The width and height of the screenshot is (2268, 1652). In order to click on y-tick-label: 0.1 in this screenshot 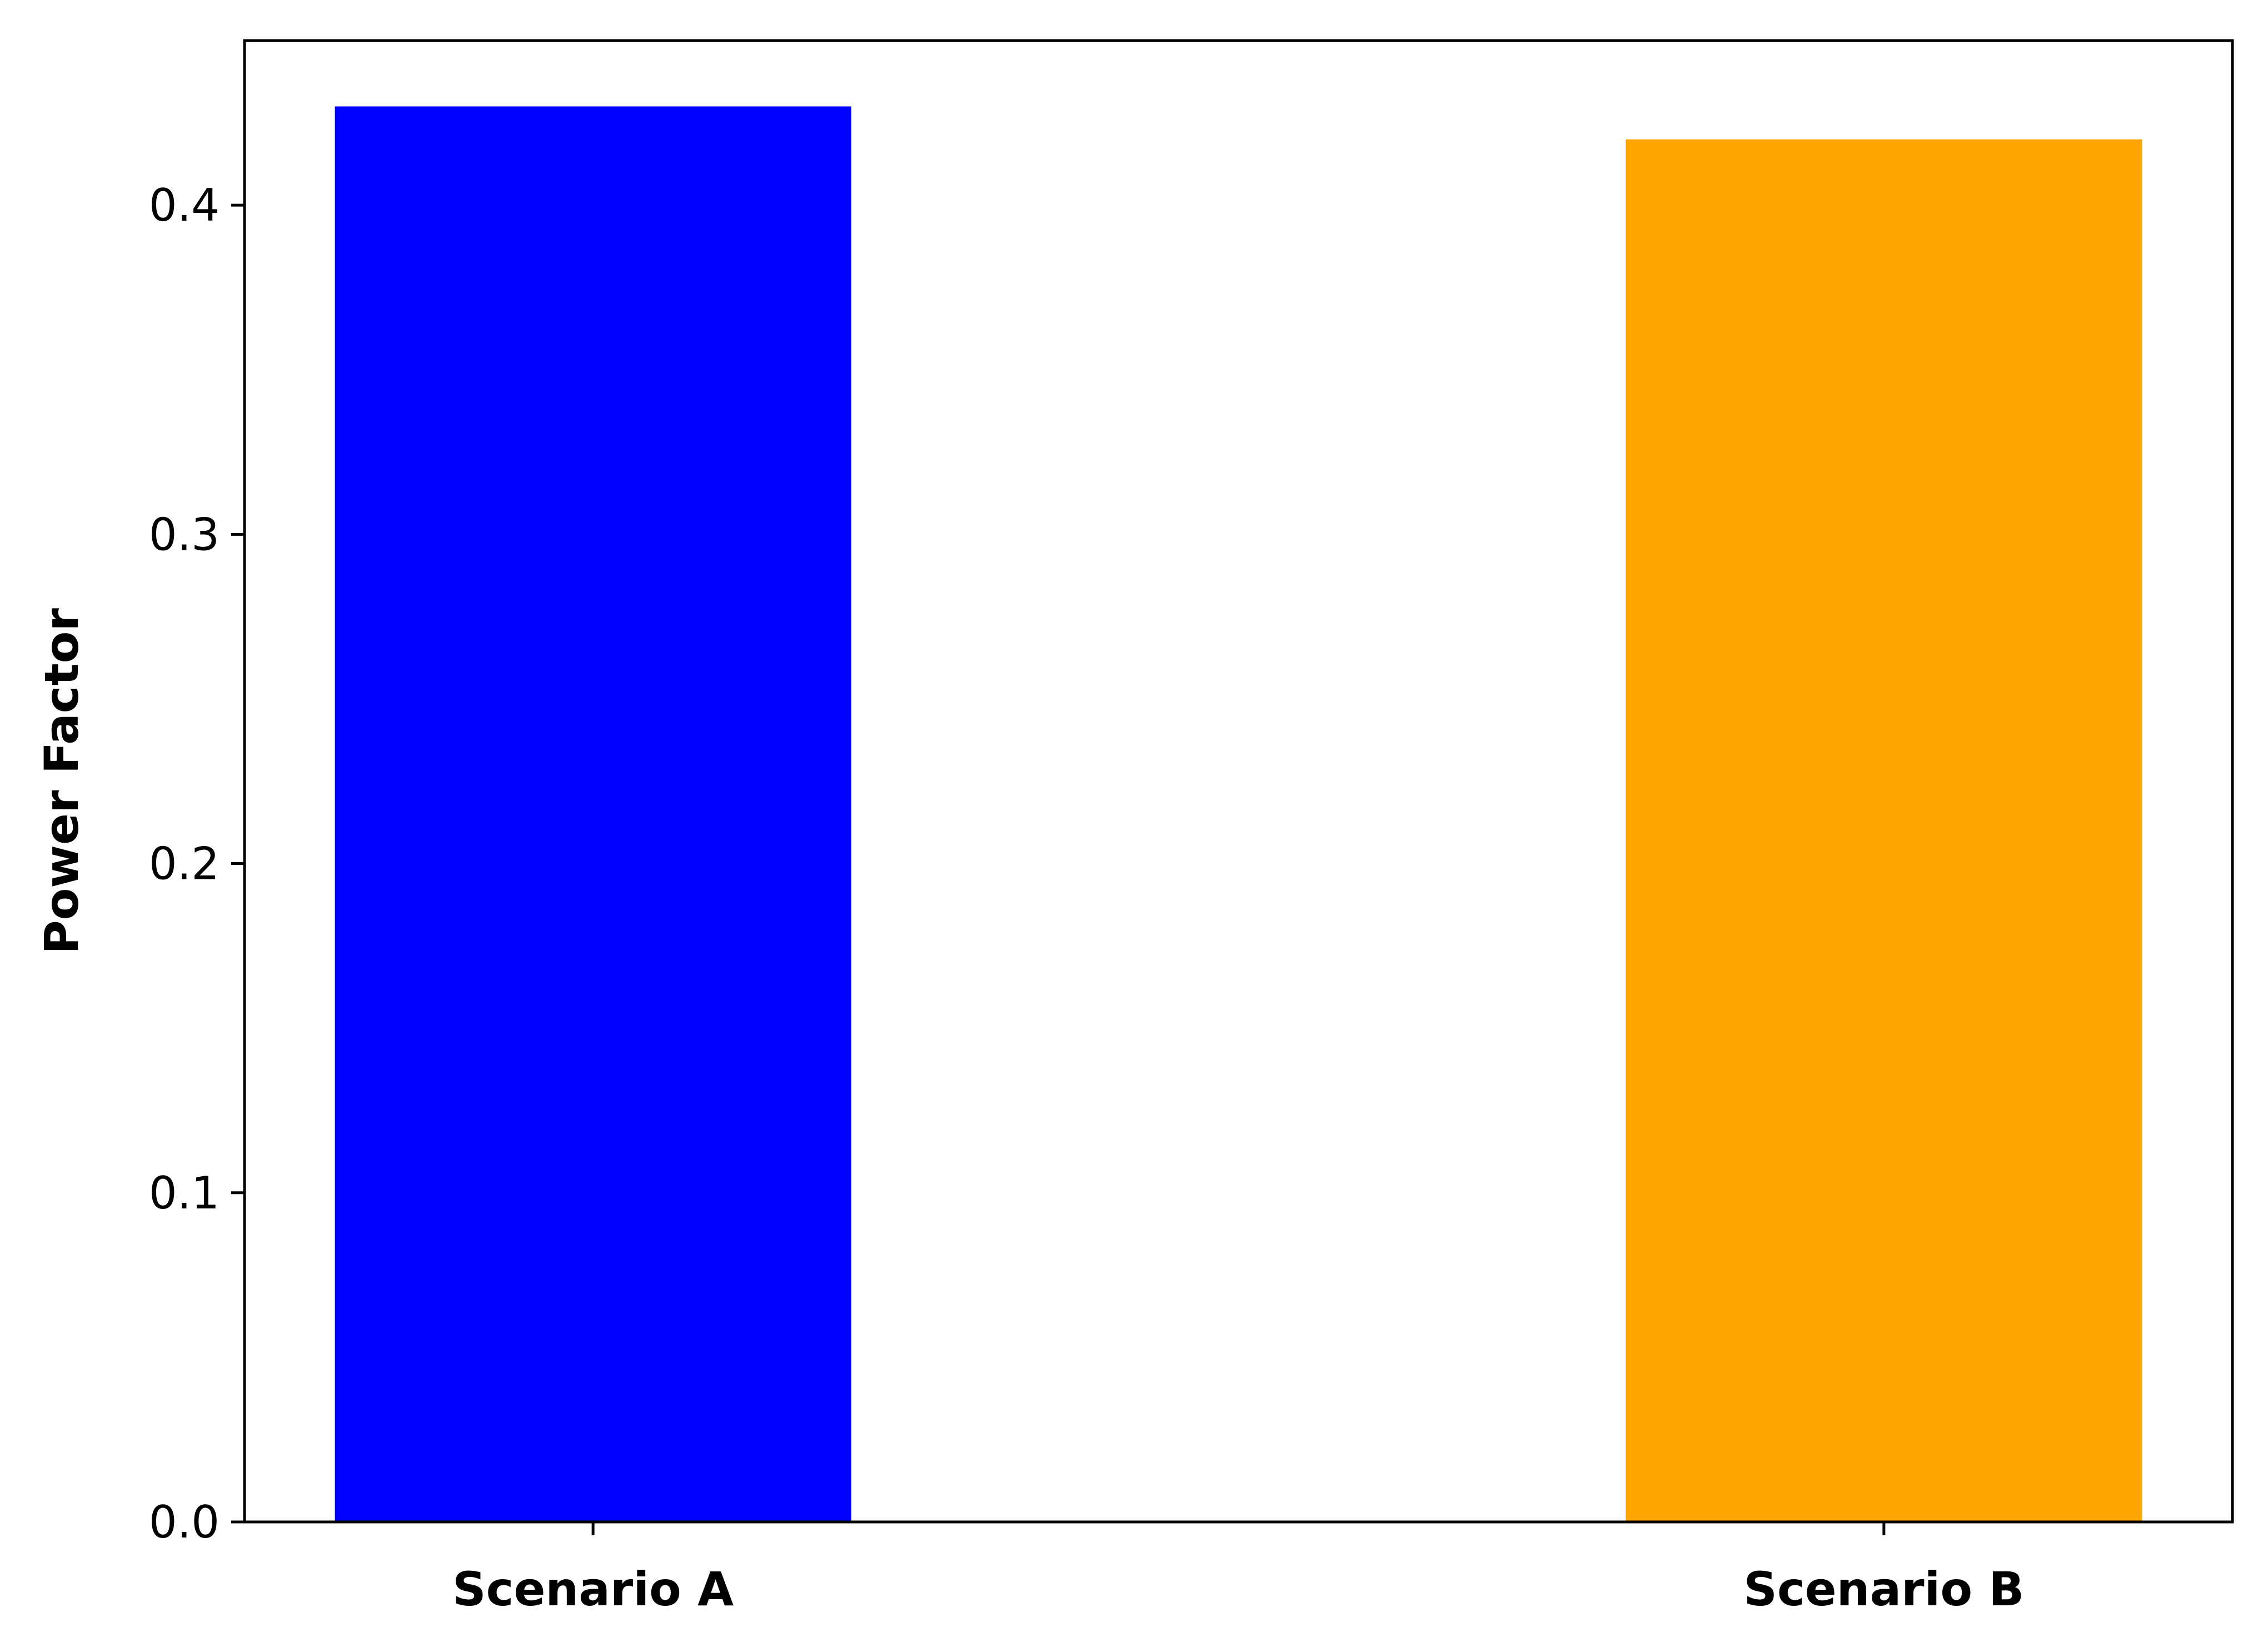, I will do `click(184, 1193)`.